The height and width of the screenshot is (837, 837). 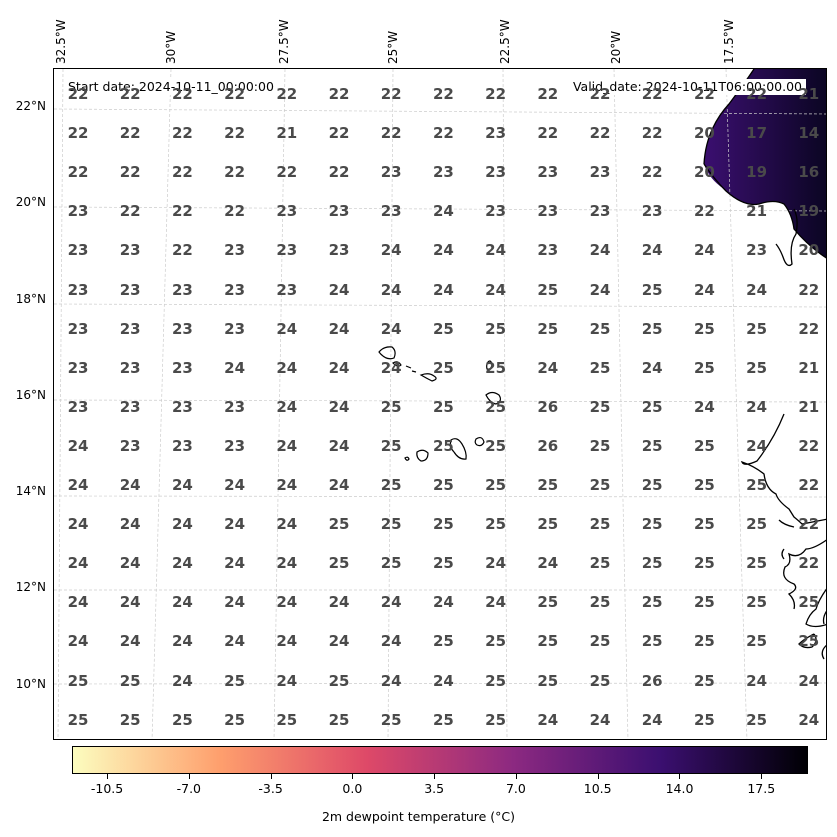 What do you see at coordinates (418, 816) in the screenshot?
I see `colorbar-title: 2m dewpoint temperature (°C)` at bounding box center [418, 816].